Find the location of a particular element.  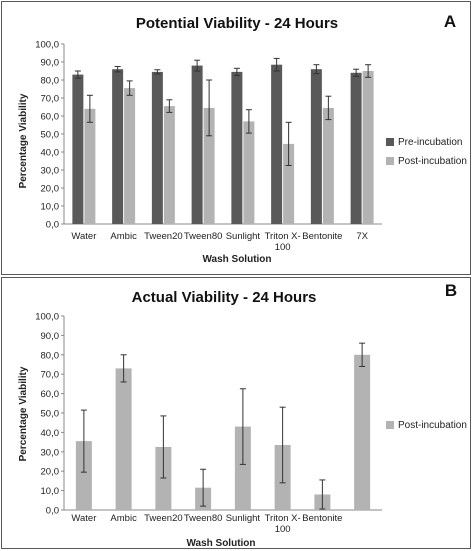

legend-label: Pre-incubation is located at coordinates (430, 142).